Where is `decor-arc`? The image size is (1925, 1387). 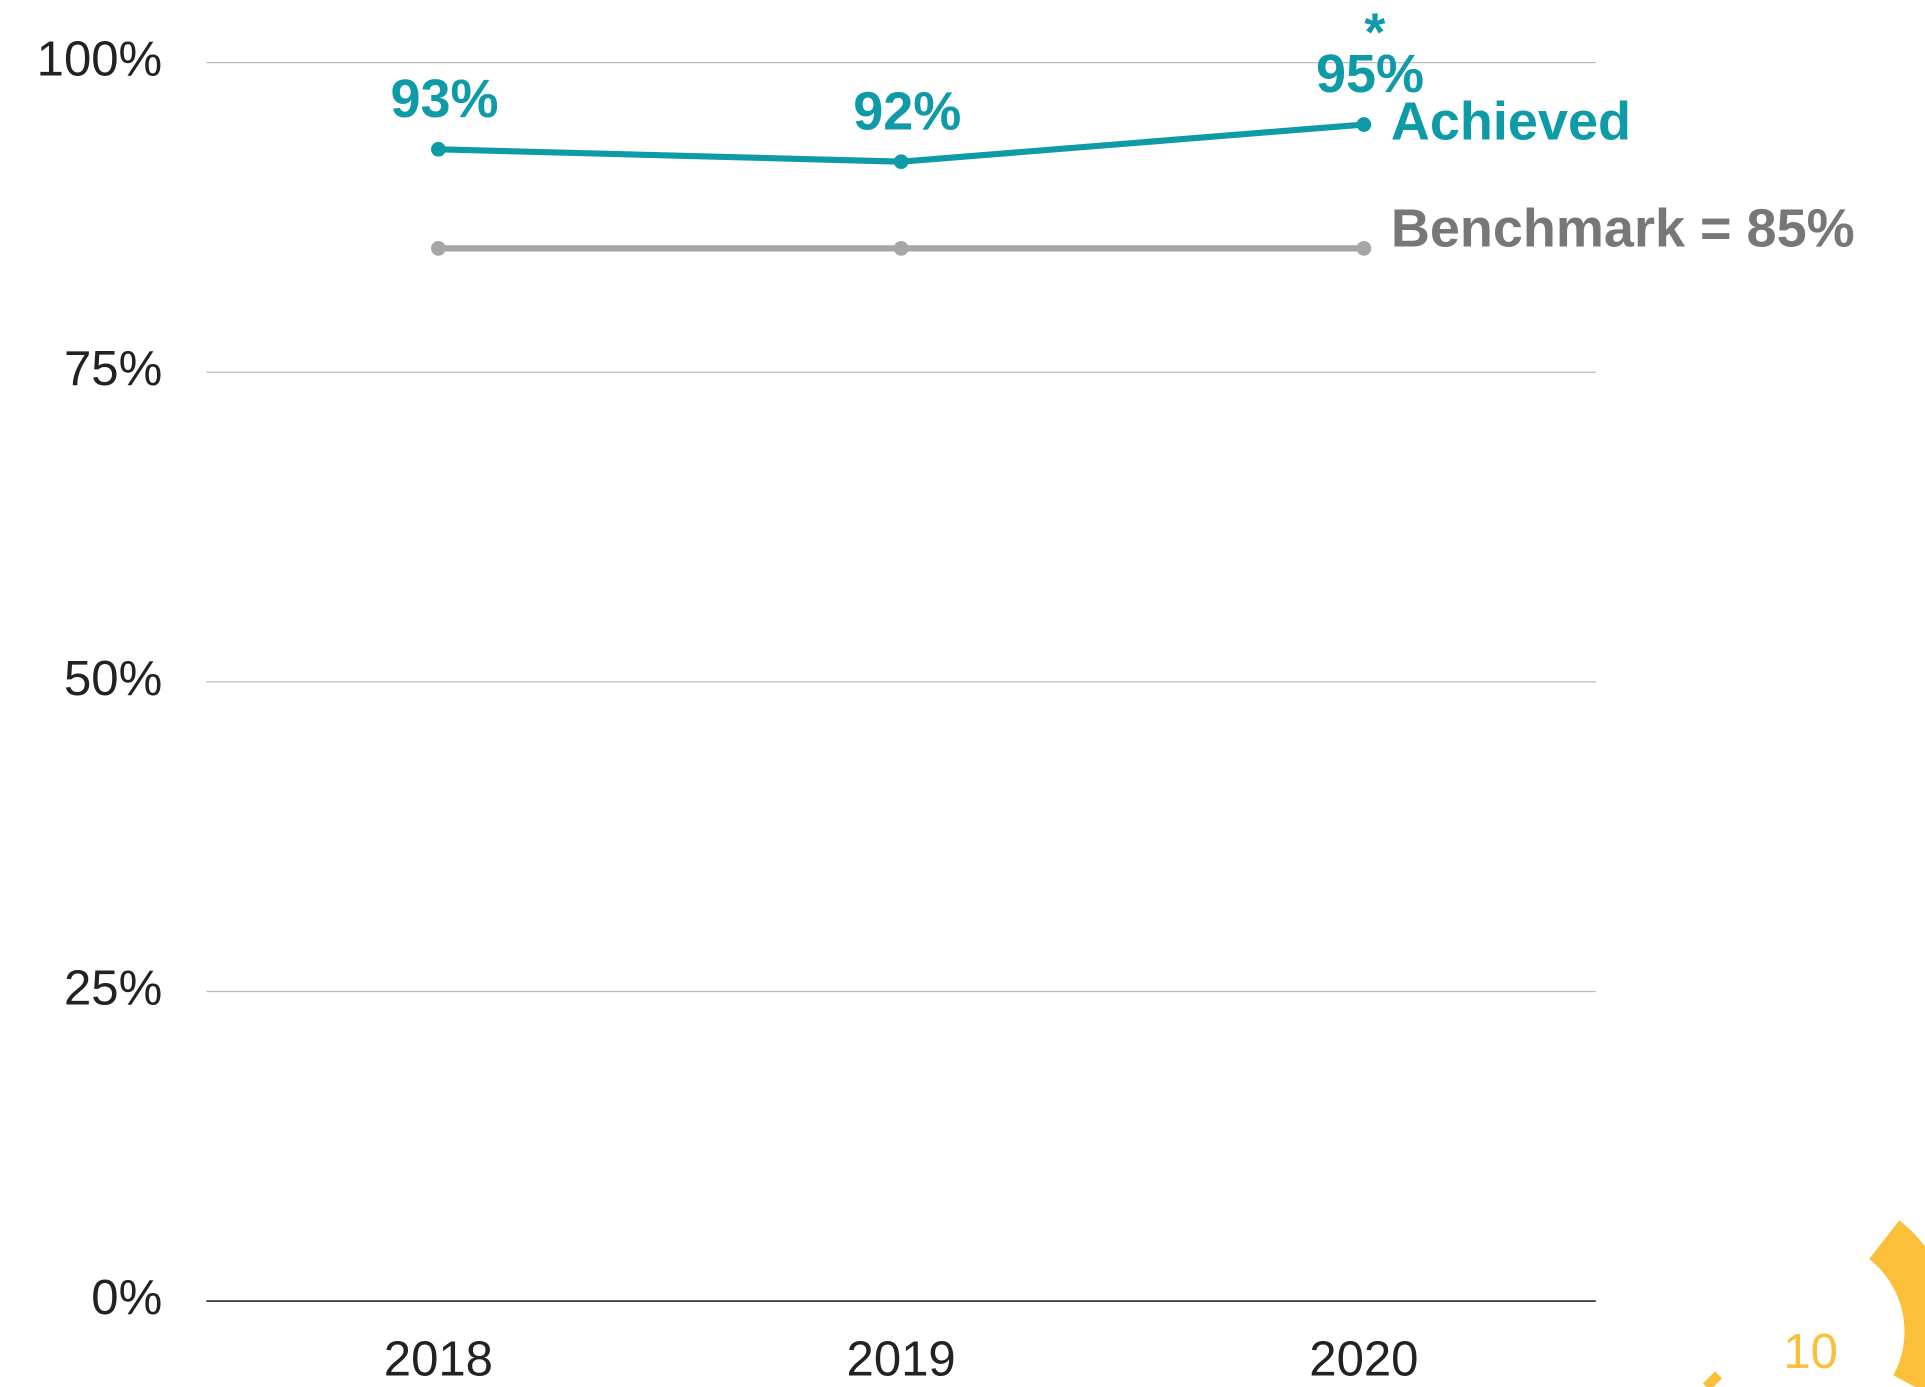
decor-arc is located at coordinates (1896, 1303).